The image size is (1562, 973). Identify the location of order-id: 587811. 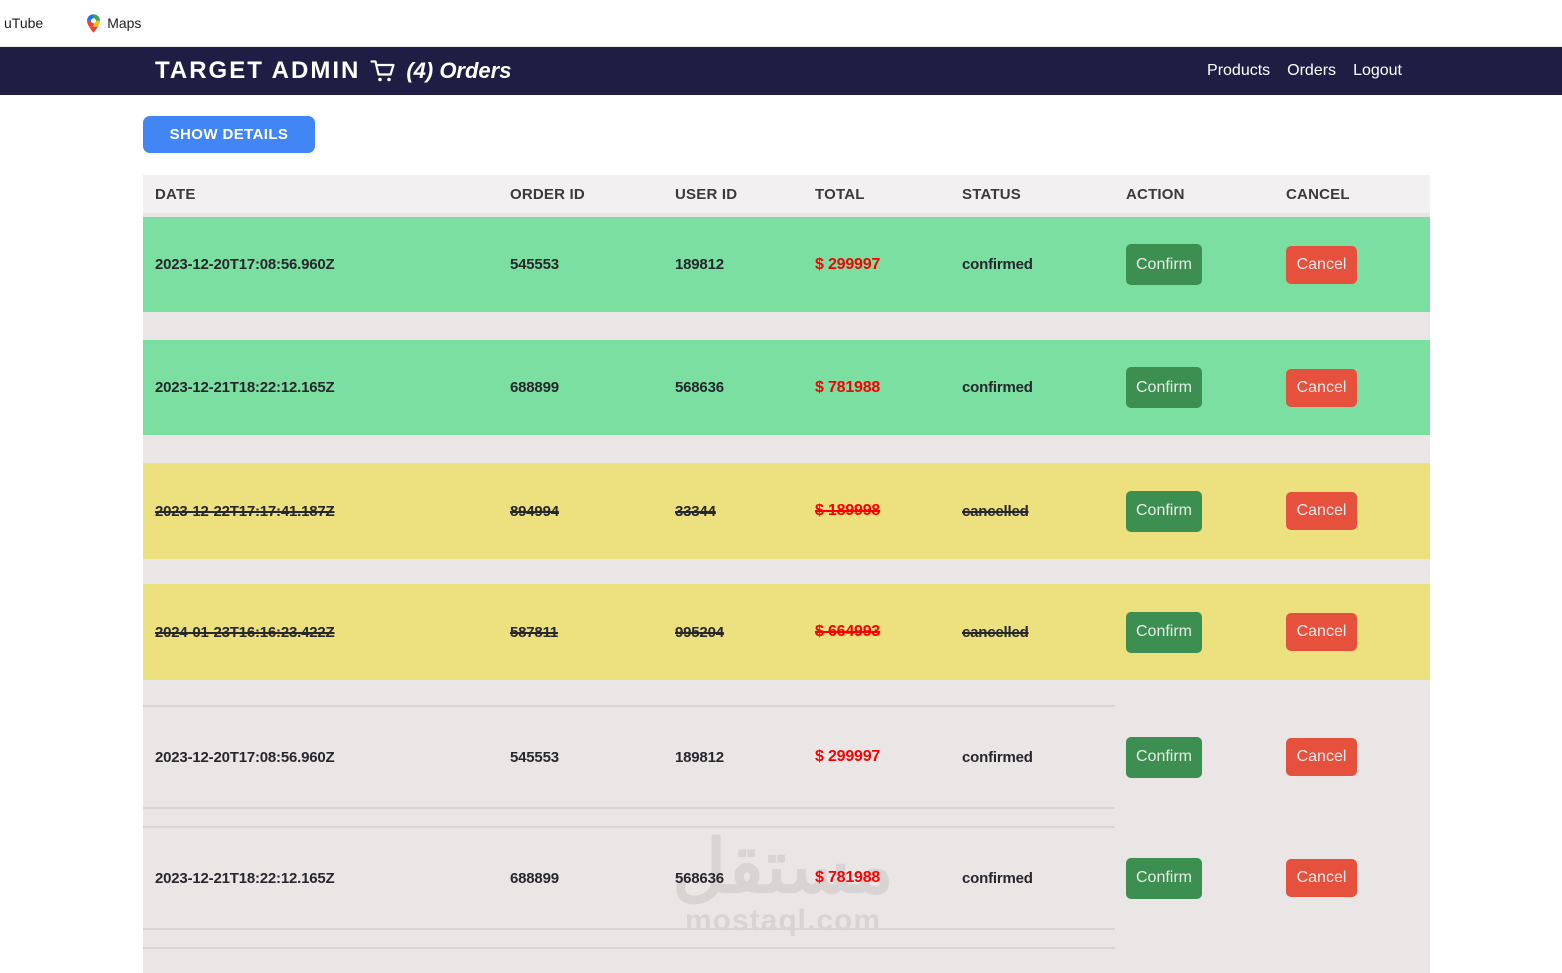
(534, 632).